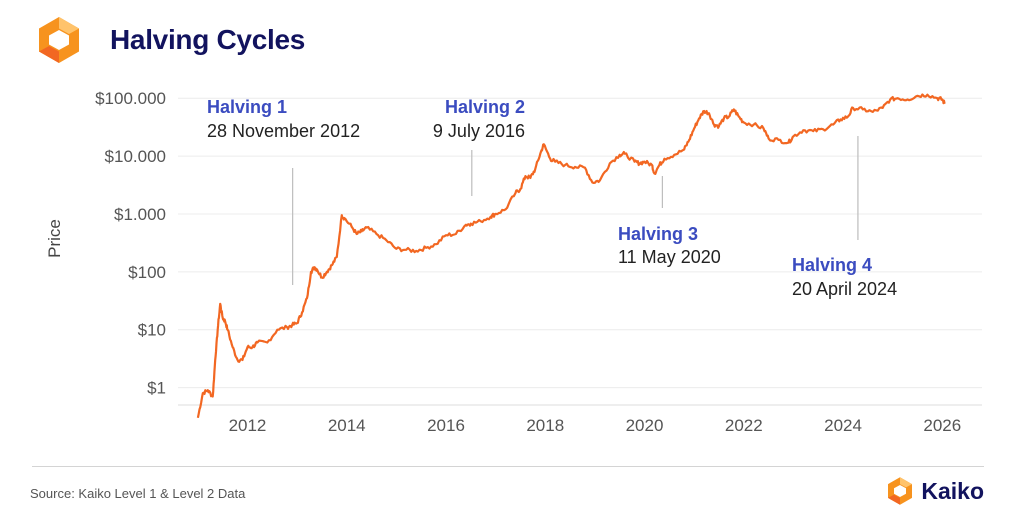 The height and width of the screenshot is (515, 1024). What do you see at coordinates (485, 107) in the screenshot?
I see `annotation-title: Halving 2` at bounding box center [485, 107].